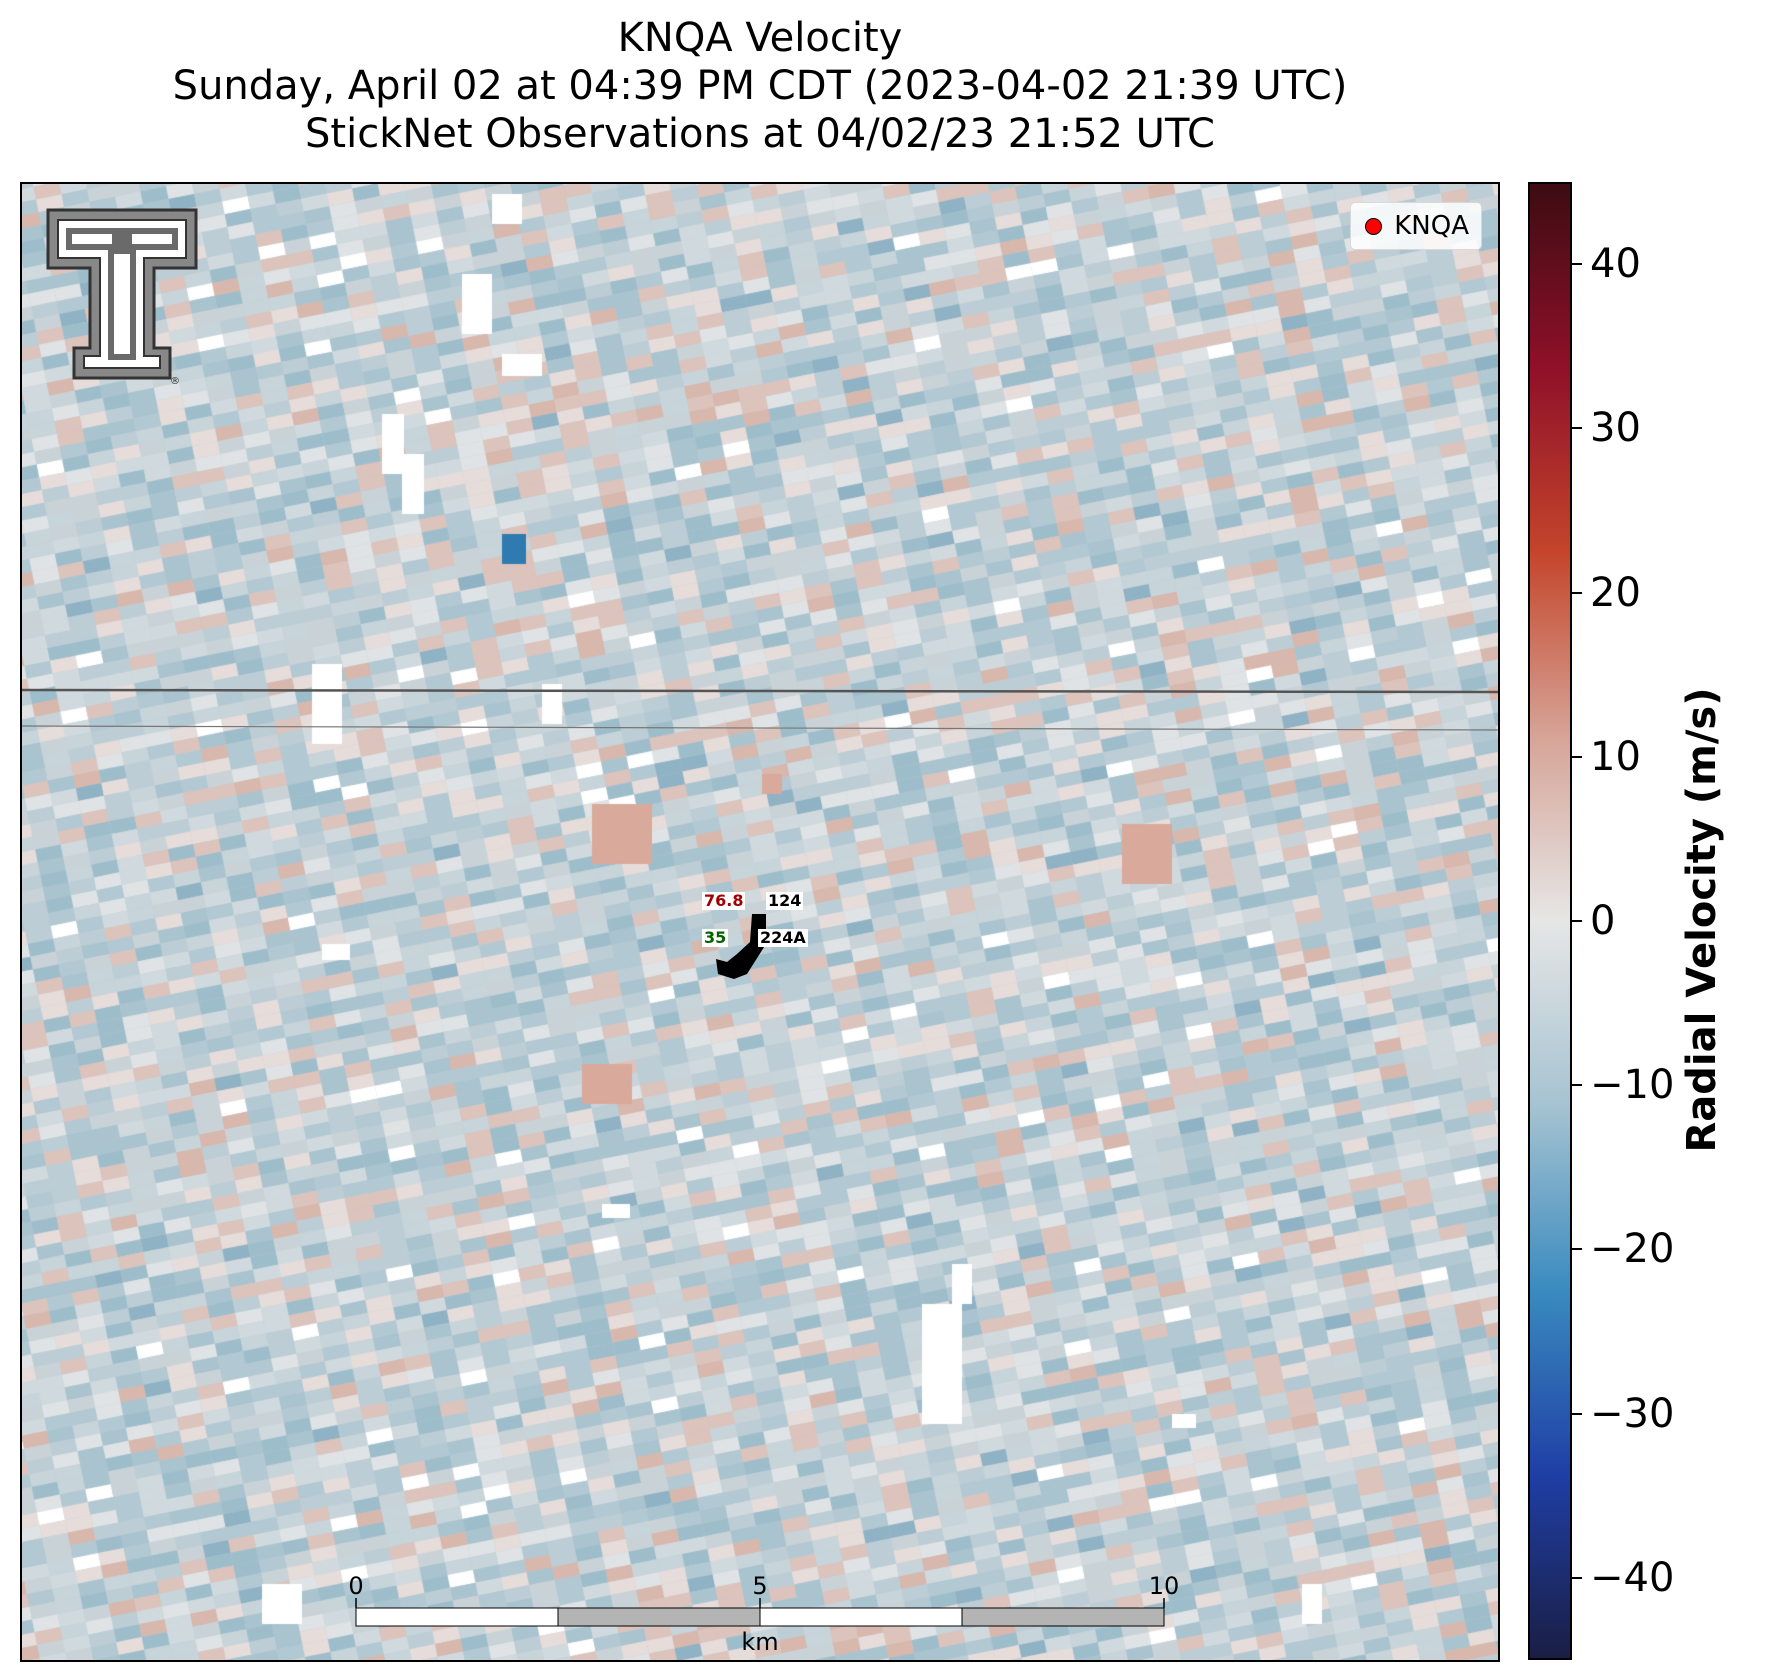 The image size is (1773, 1680). I want to click on colorbar-tick-label: −10, so click(1632, 1085).